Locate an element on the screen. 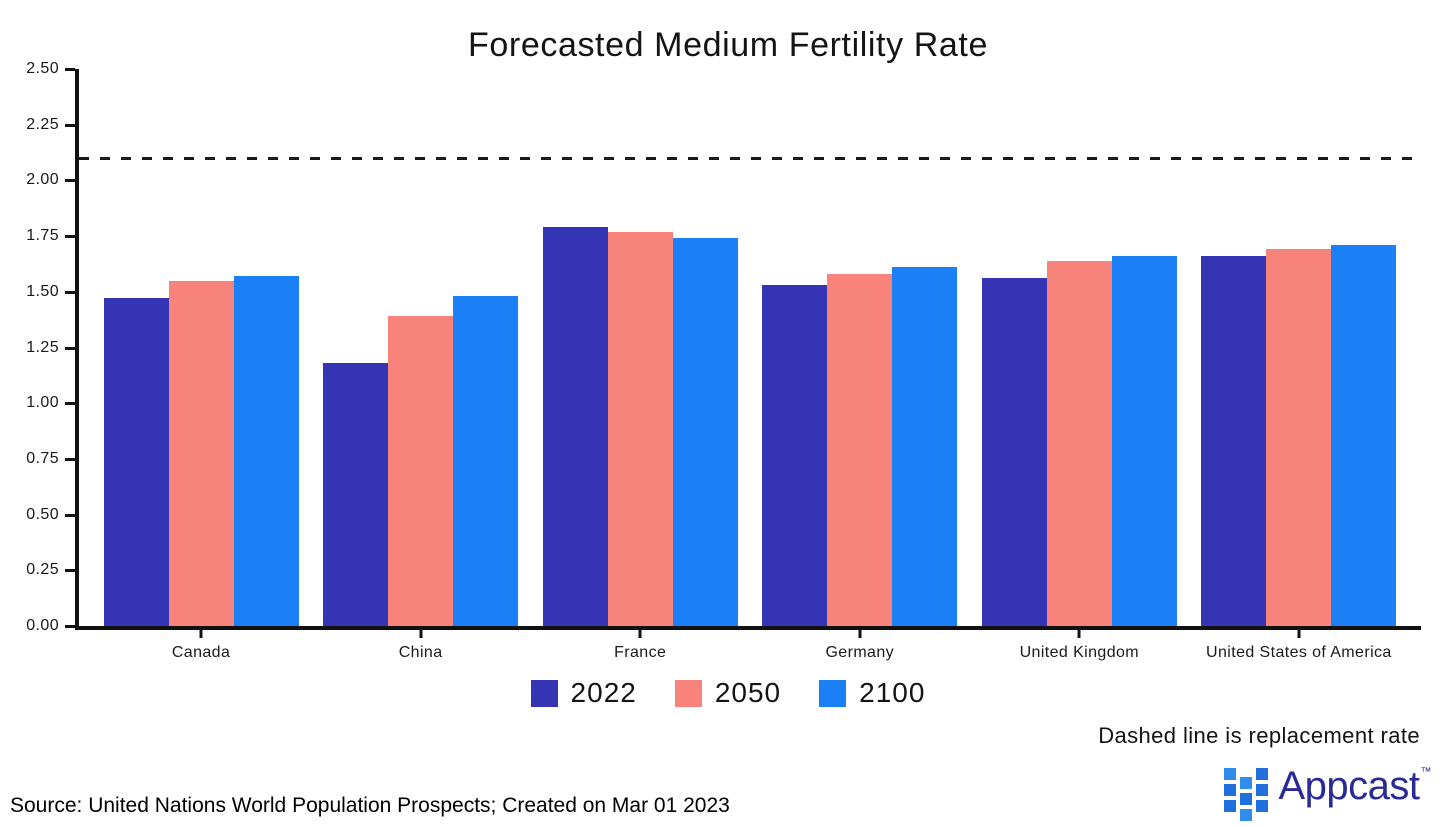 The width and height of the screenshot is (1456, 827). legend-label: 2022 is located at coordinates (603, 692).